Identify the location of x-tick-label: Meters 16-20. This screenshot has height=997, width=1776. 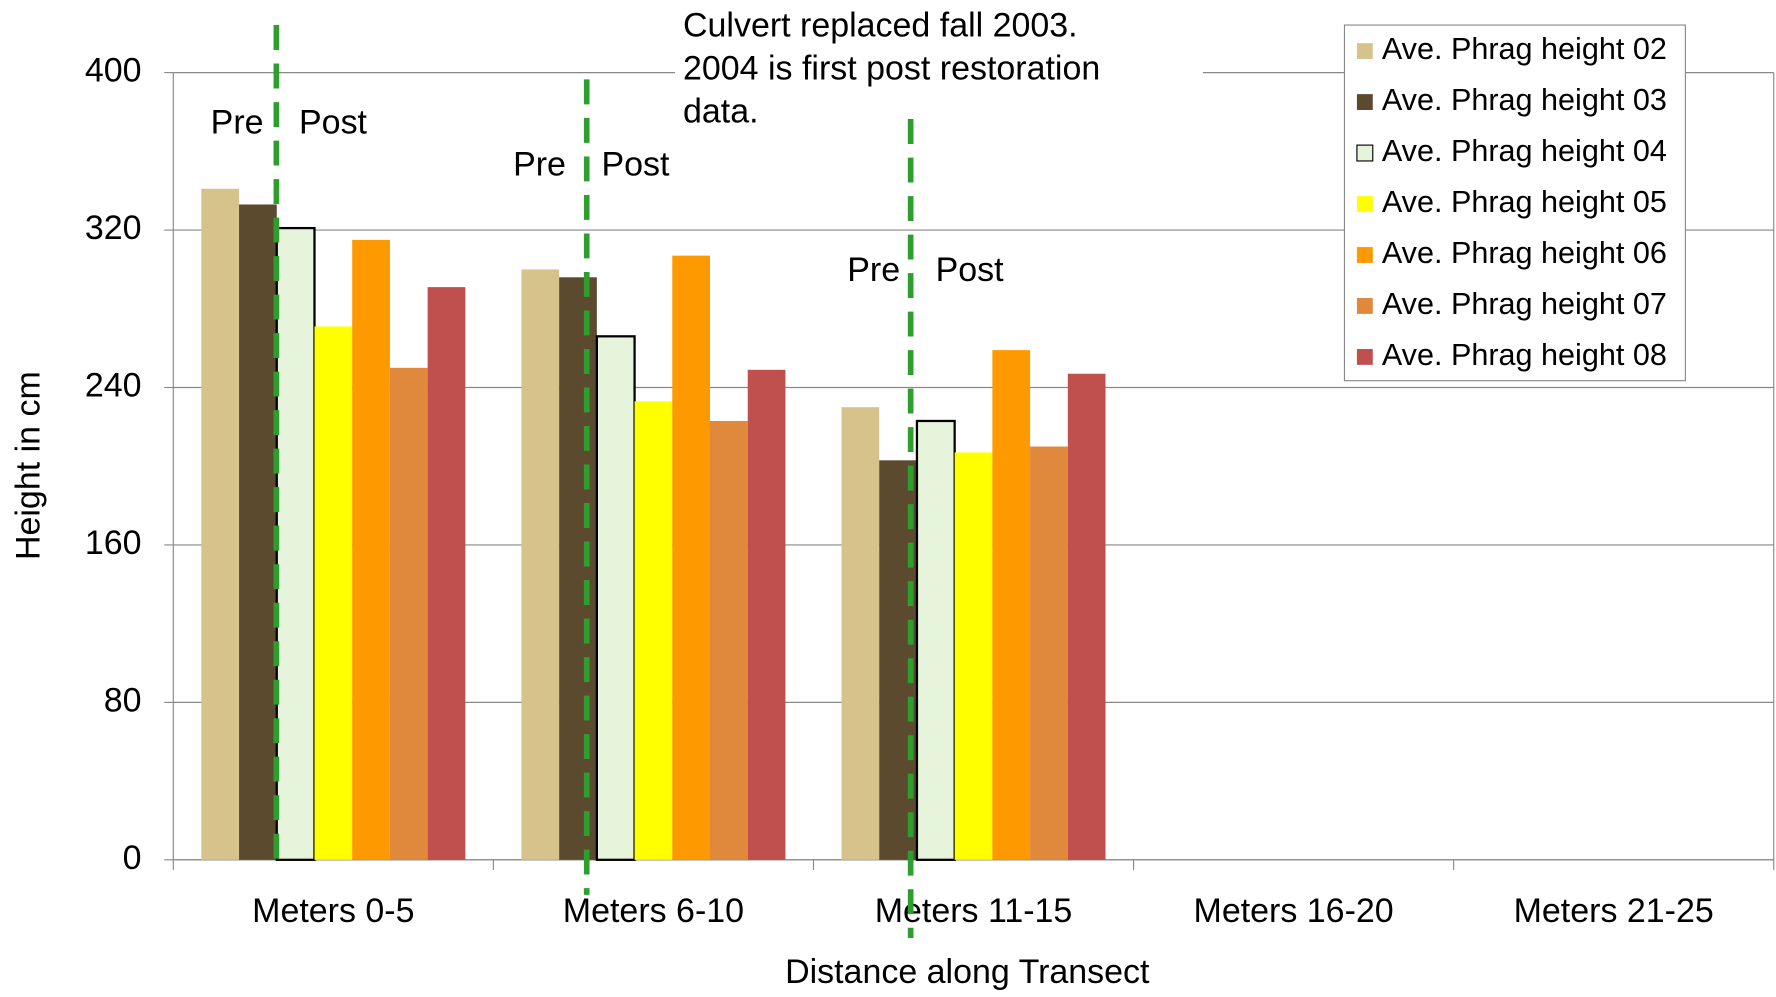
(1294, 911).